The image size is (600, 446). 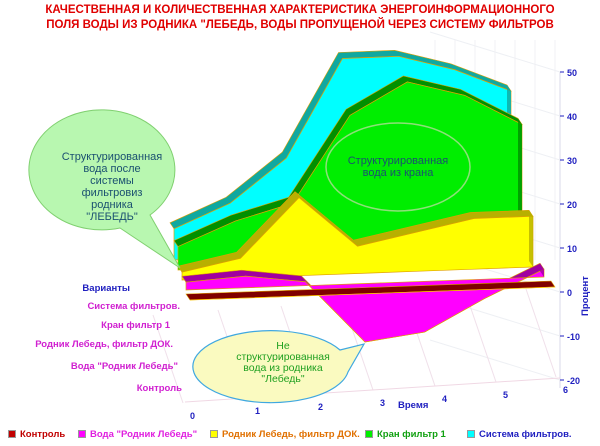 I want to click on callout-center-text: Структурированная, so click(x=398, y=161).